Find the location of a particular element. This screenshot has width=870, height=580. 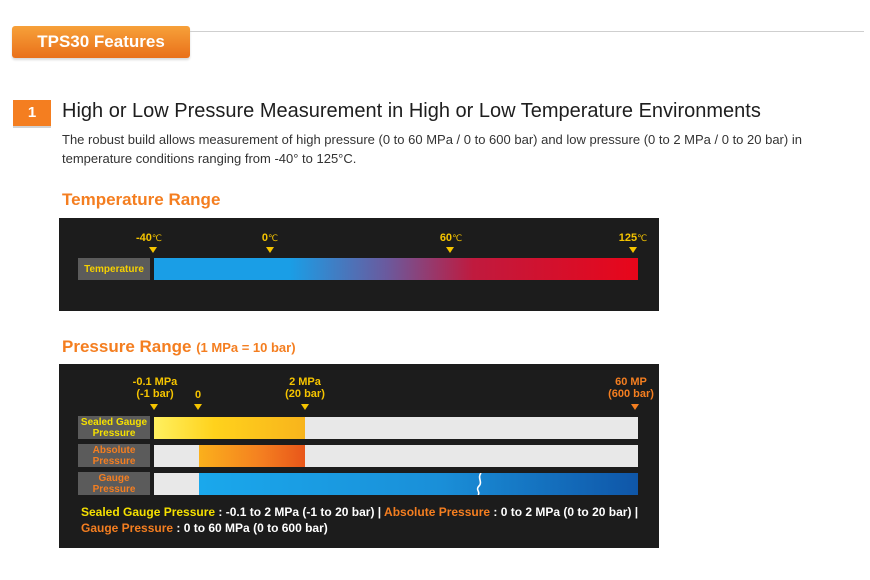

temperature-gradient-bar is located at coordinates (396, 269).